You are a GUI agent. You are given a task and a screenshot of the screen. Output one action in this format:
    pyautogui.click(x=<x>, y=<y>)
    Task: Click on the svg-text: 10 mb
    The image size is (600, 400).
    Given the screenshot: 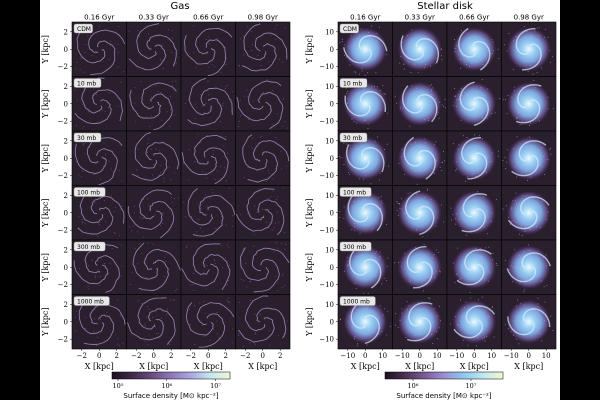 What is the action you would take?
    pyautogui.click(x=352, y=84)
    